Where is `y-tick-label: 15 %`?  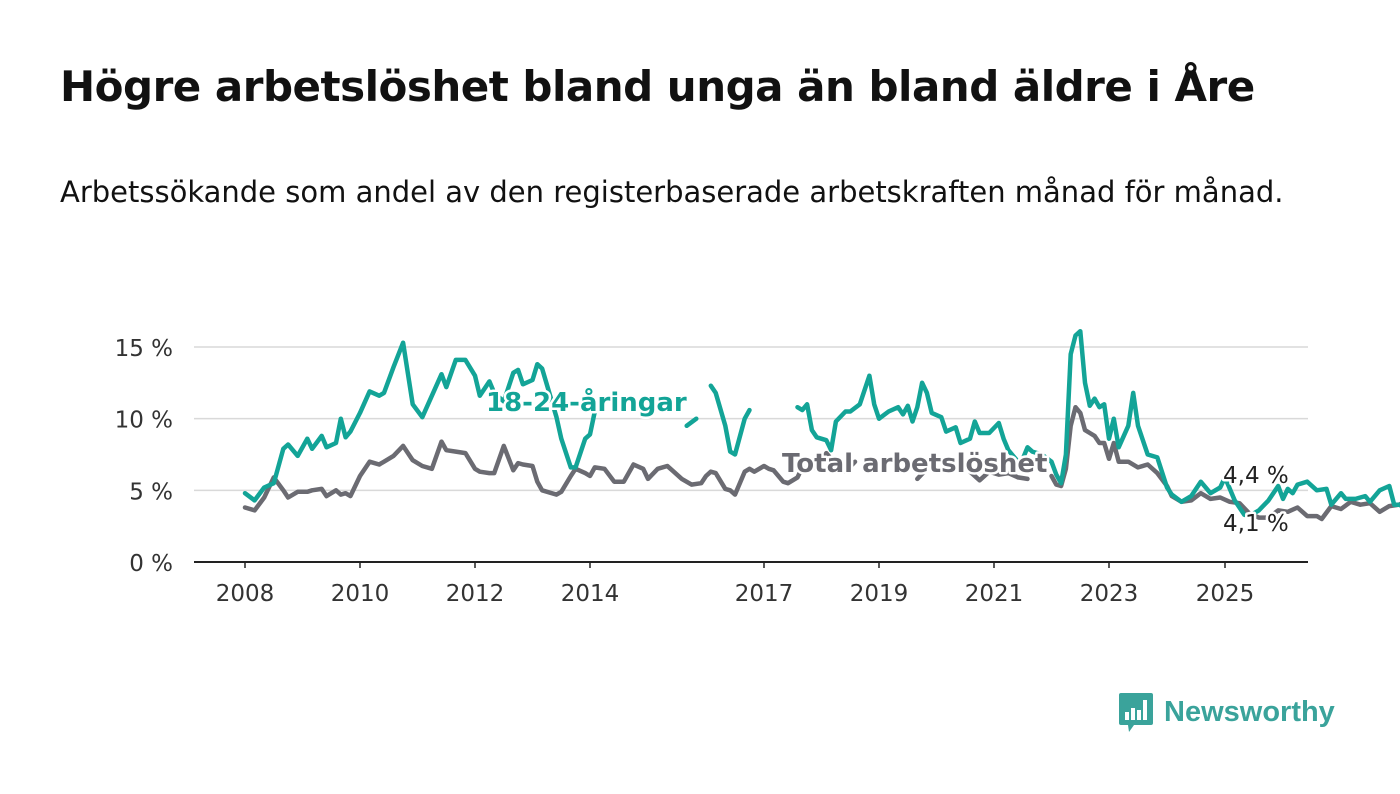 y-tick-label: 15 % is located at coordinates (144, 349).